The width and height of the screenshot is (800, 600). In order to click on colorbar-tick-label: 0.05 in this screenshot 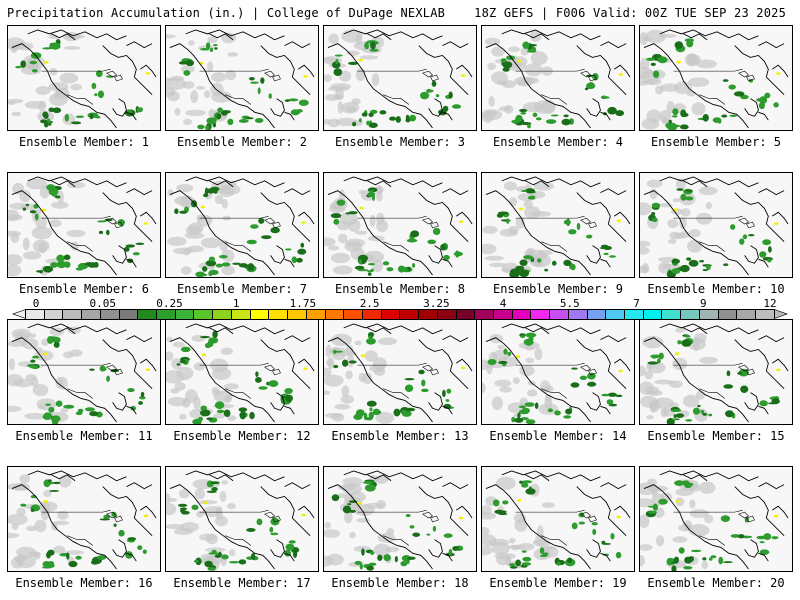, I will do `click(102, 303)`.